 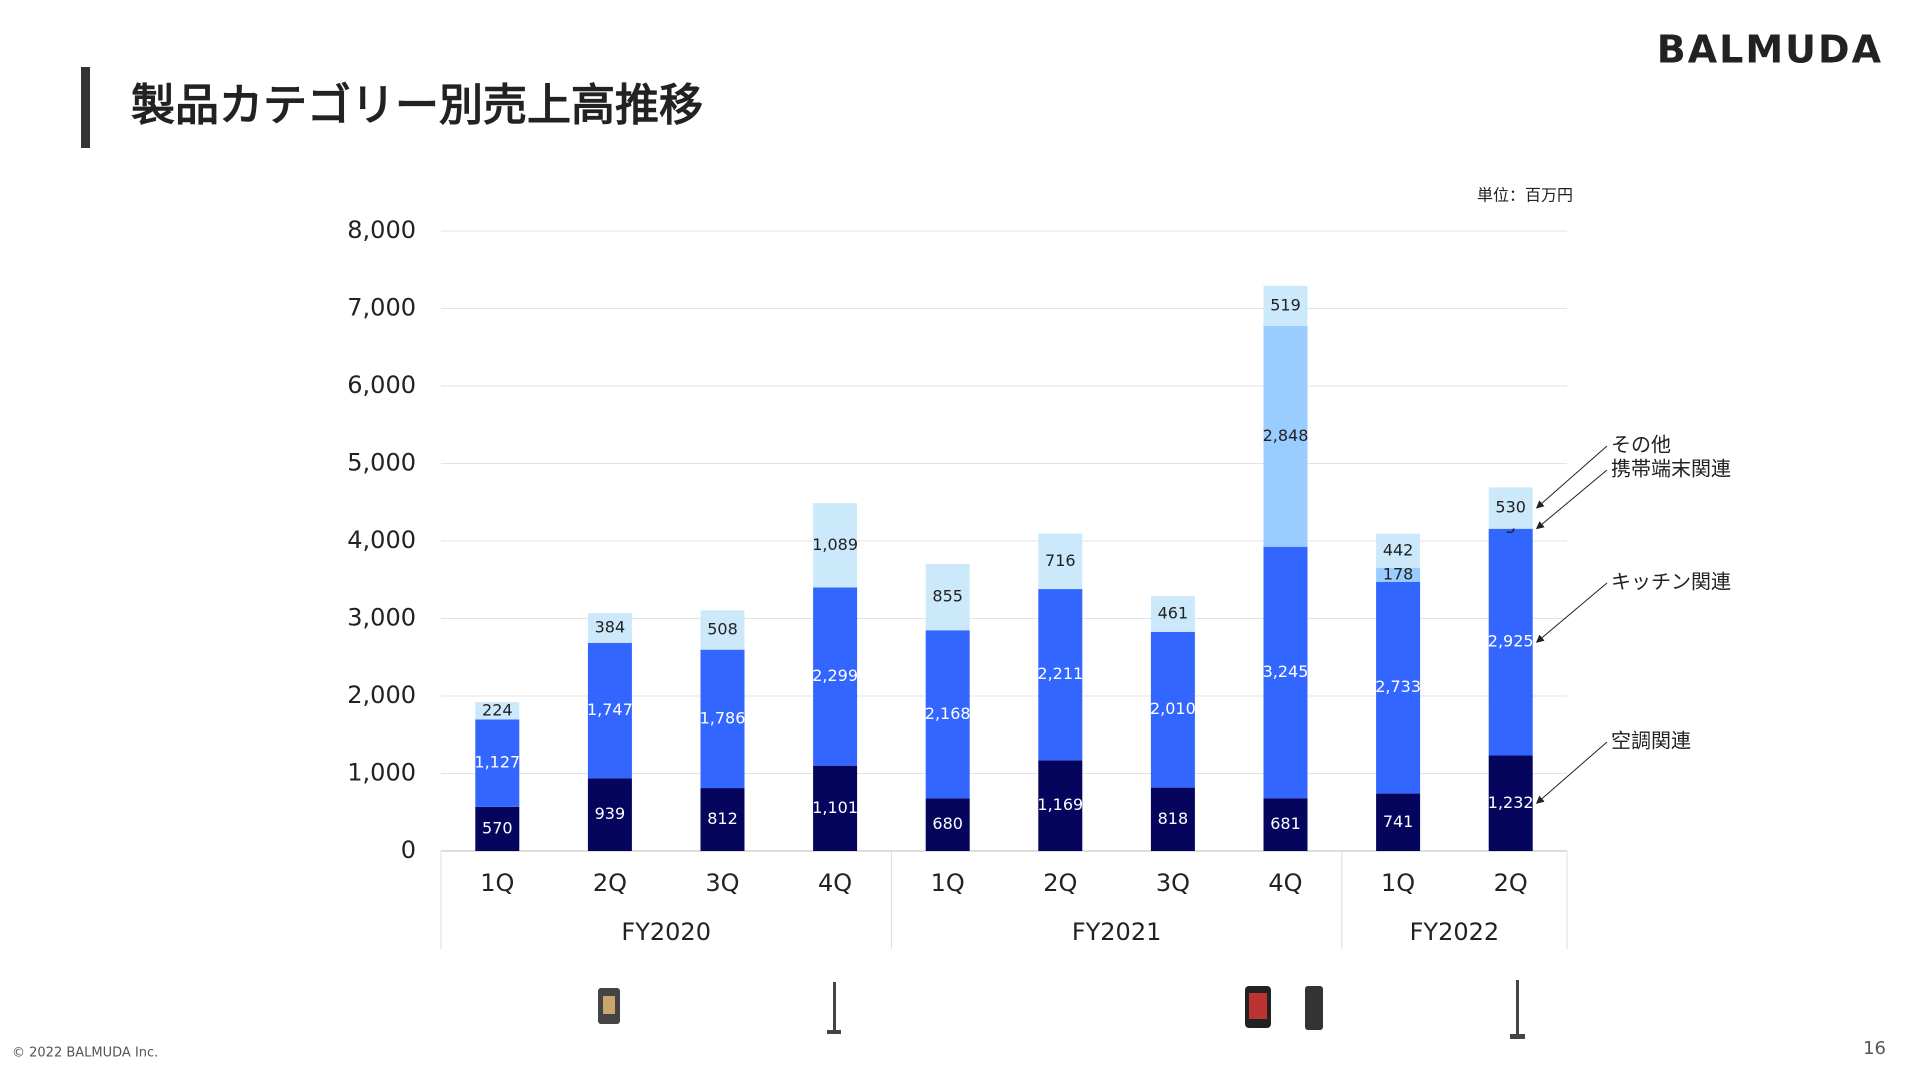 What do you see at coordinates (835, 544) in the screenshot?
I see `value-label: 1,089` at bounding box center [835, 544].